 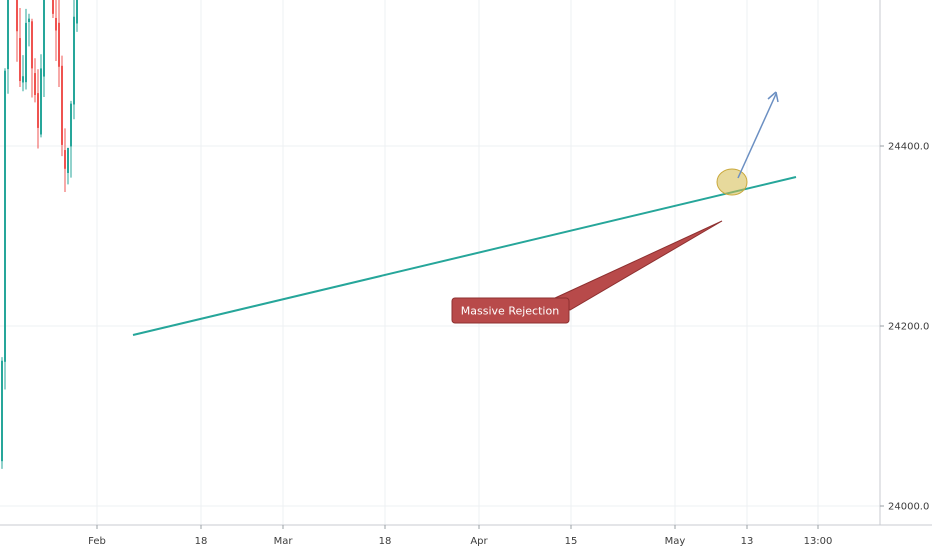 I want to click on time-axis-bg, so click(x=466, y=537).